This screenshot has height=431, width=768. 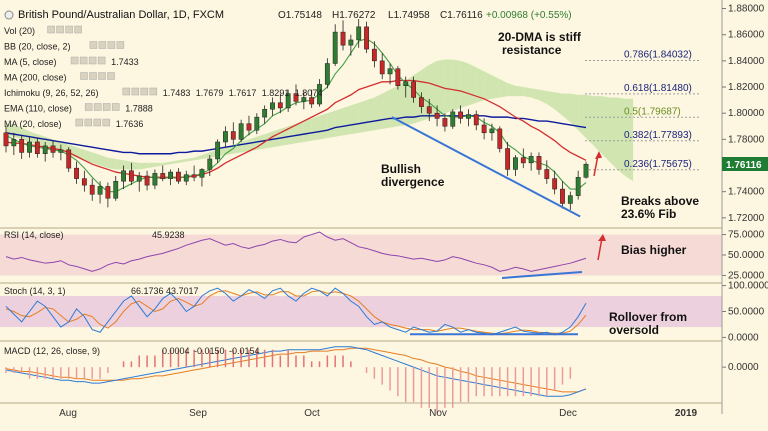 What do you see at coordinates (654, 250) in the screenshot?
I see `bias-note: Bias higher` at bounding box center [654, 250].